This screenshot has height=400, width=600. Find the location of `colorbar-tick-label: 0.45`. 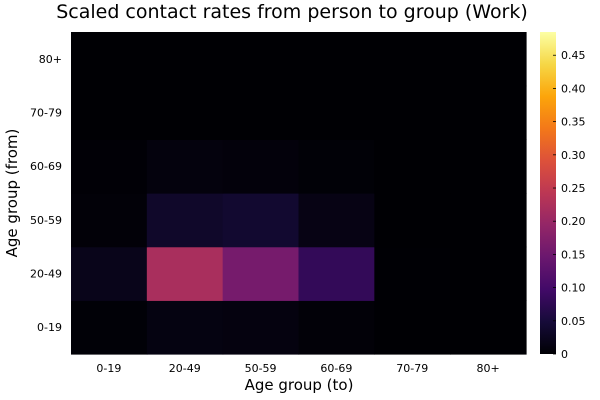

colorbar-tick-label: 0.45 is located at coordinates (573, 55).